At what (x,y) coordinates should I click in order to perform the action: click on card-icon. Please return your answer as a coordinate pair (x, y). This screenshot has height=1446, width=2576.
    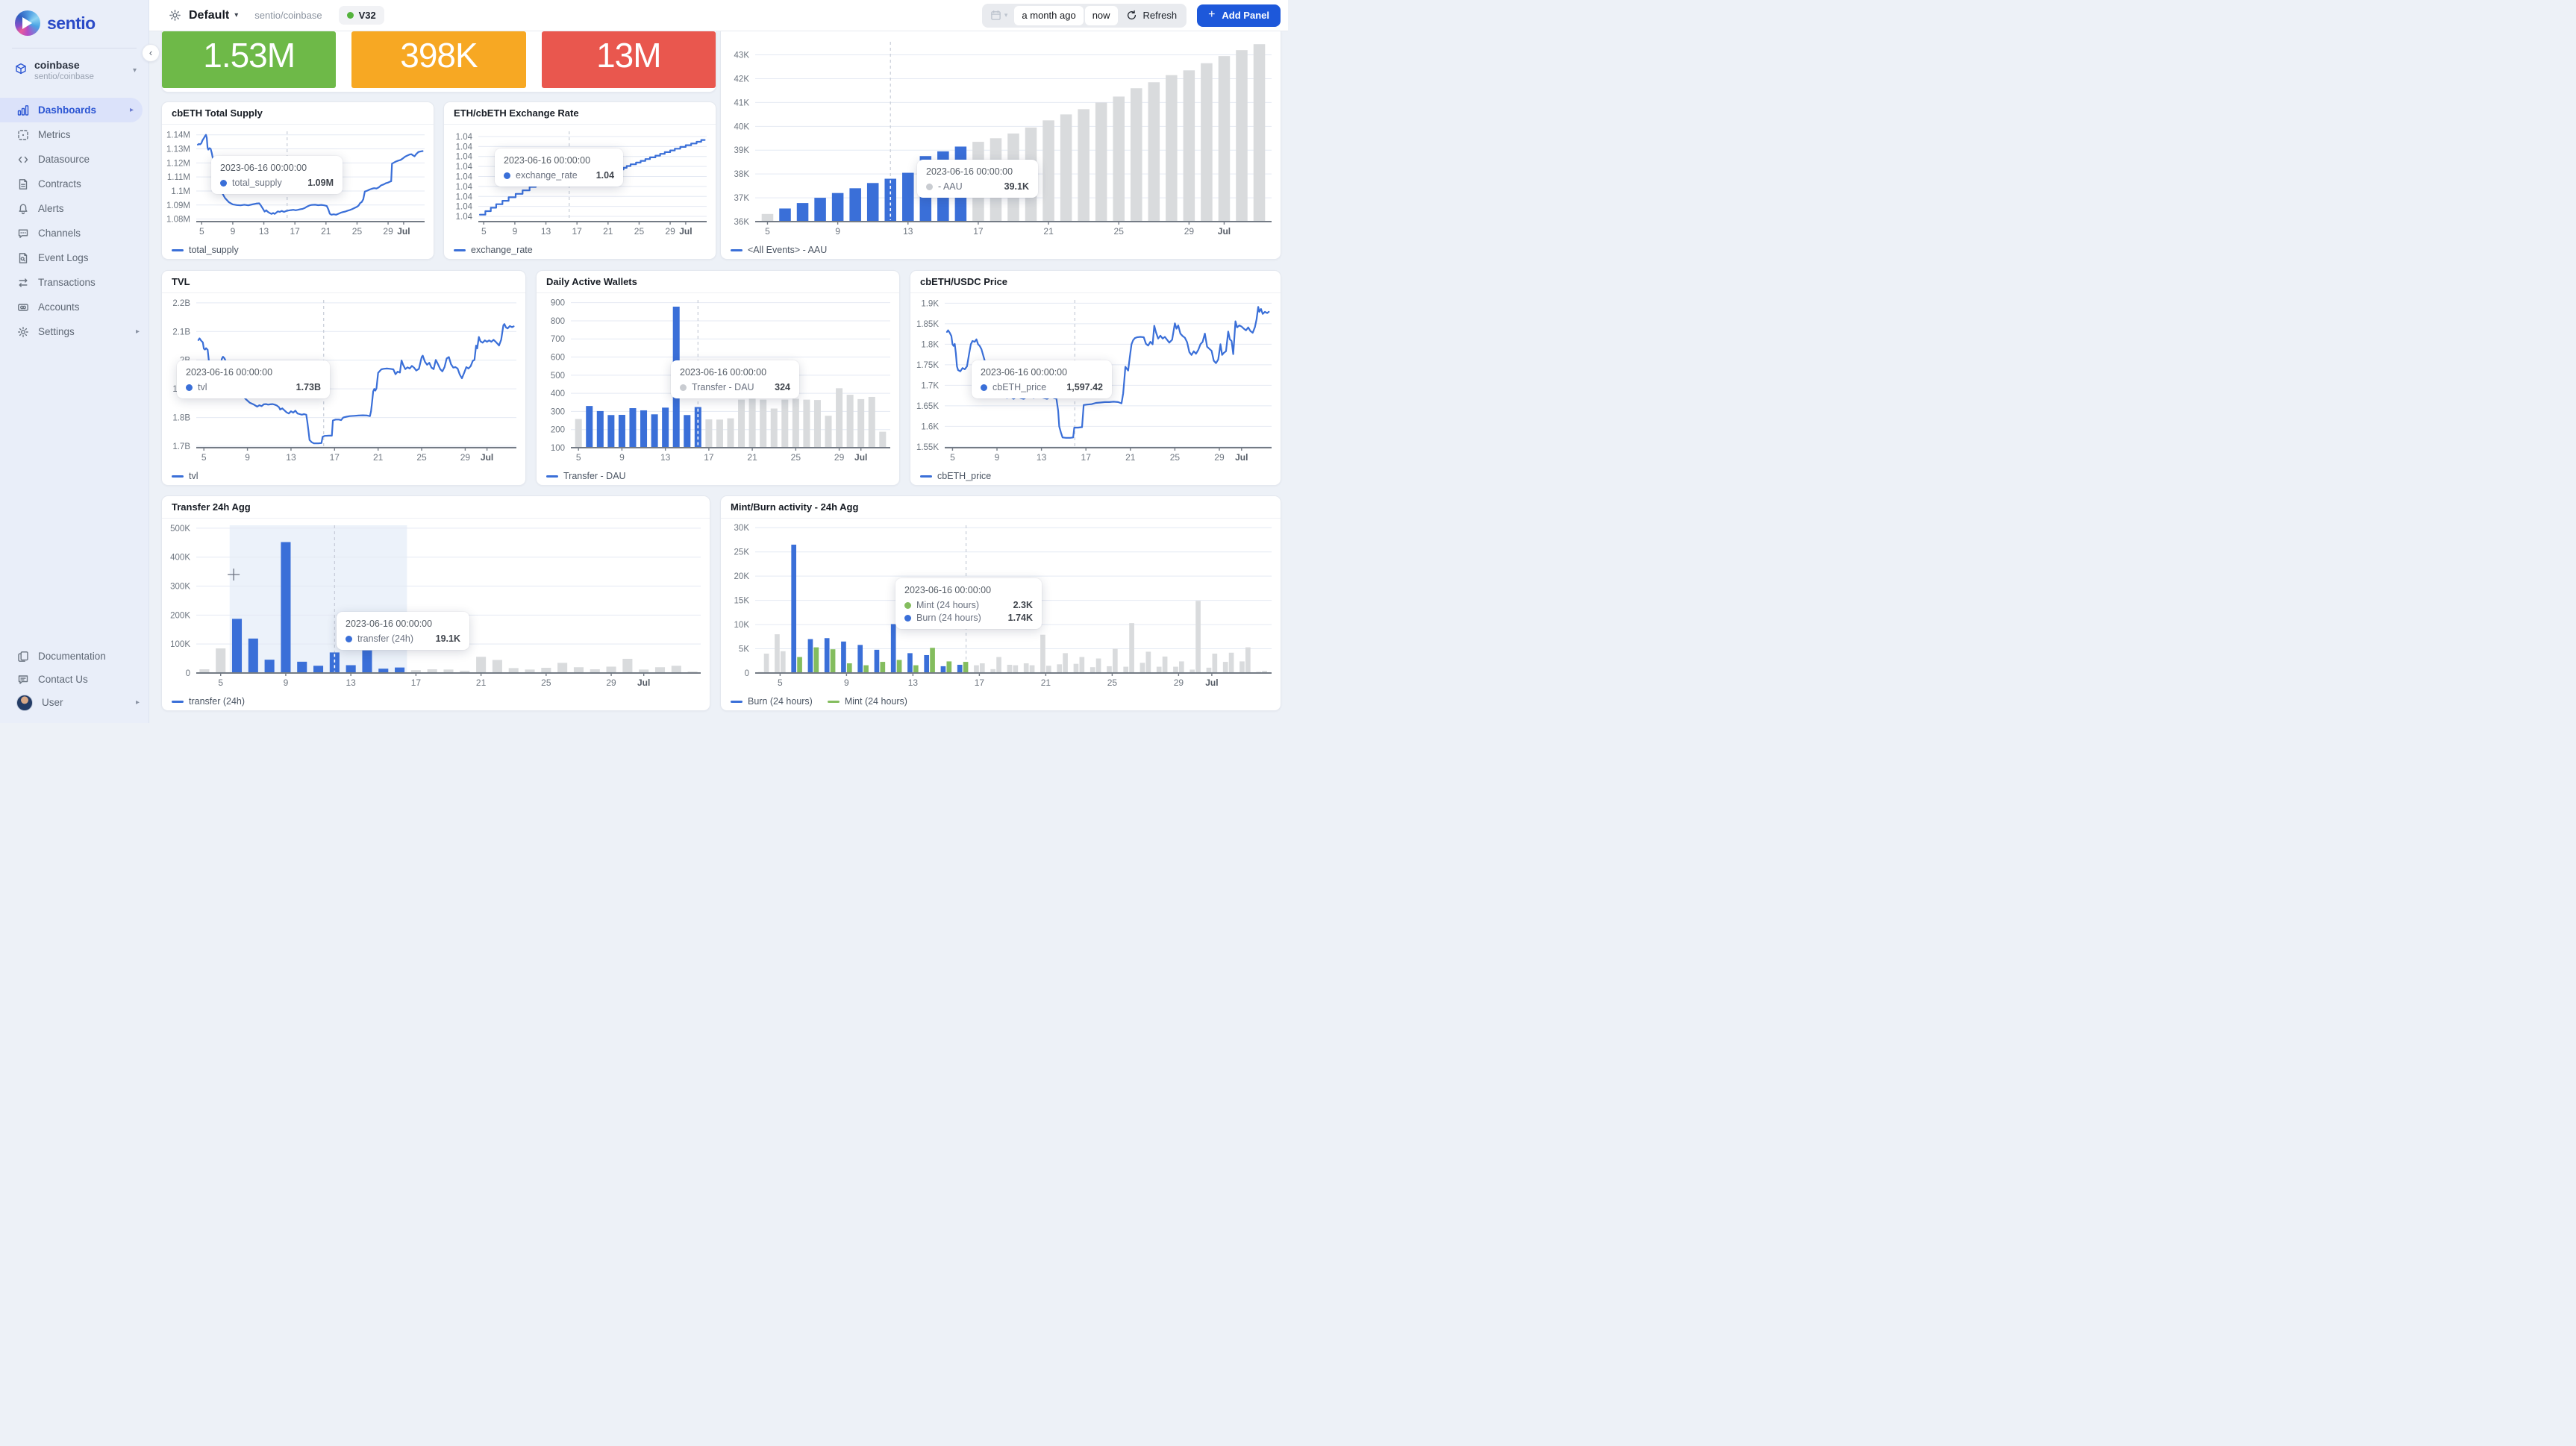
    Looking at the image, I should click on (22, 307).